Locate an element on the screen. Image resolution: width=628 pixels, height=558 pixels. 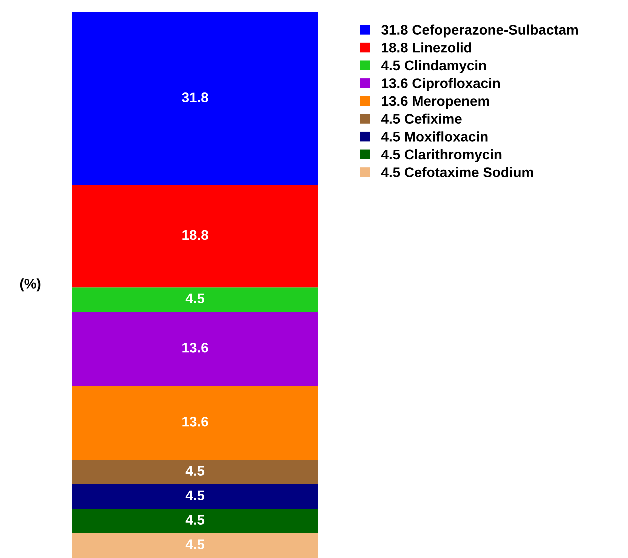
legend-label: 4.5 Cefotaxime Sodium is located at coordinates (457, 172).